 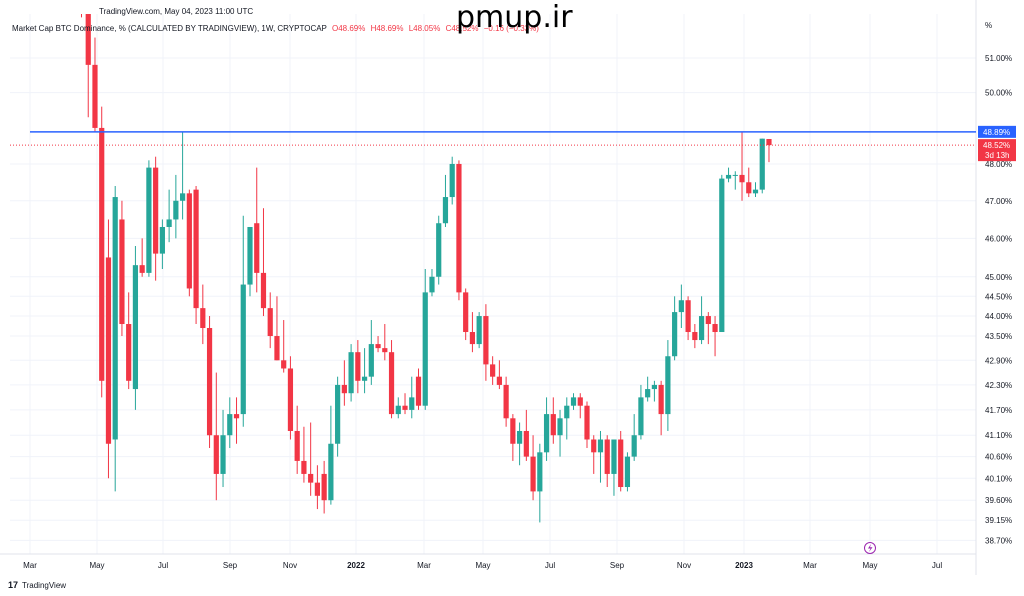 I want to click on event-lightning-icon, so click(x=870, y=548).